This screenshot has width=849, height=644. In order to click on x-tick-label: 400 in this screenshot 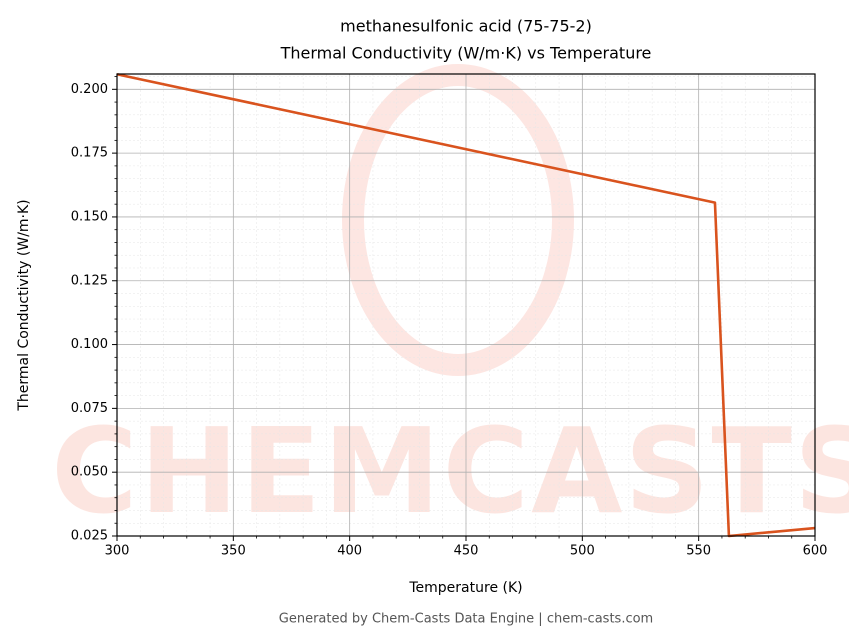, I will do `click(349, 551)`.